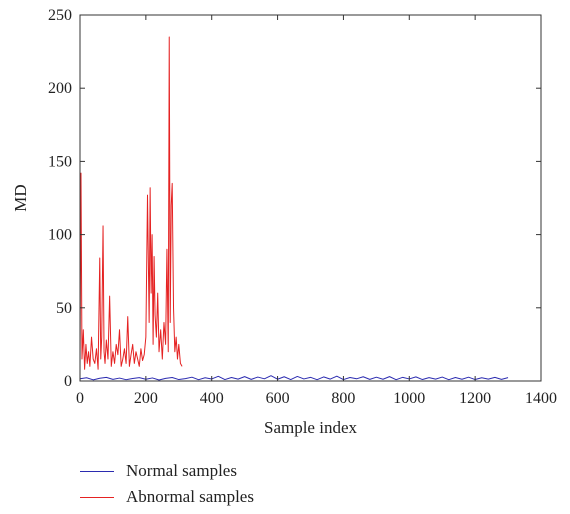 The height and width of the screenshot is (514, 570). Describe the element at coordinates (541, 398) in the screenshot. I see `x-tick-label: 1400` at that location.